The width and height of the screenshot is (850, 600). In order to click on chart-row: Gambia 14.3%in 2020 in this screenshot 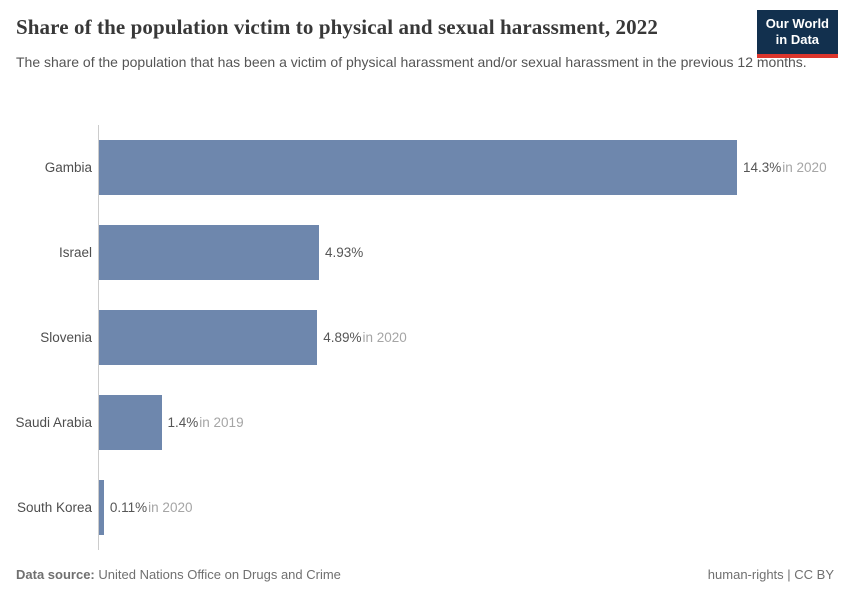, I will do `click(425, 167)`.